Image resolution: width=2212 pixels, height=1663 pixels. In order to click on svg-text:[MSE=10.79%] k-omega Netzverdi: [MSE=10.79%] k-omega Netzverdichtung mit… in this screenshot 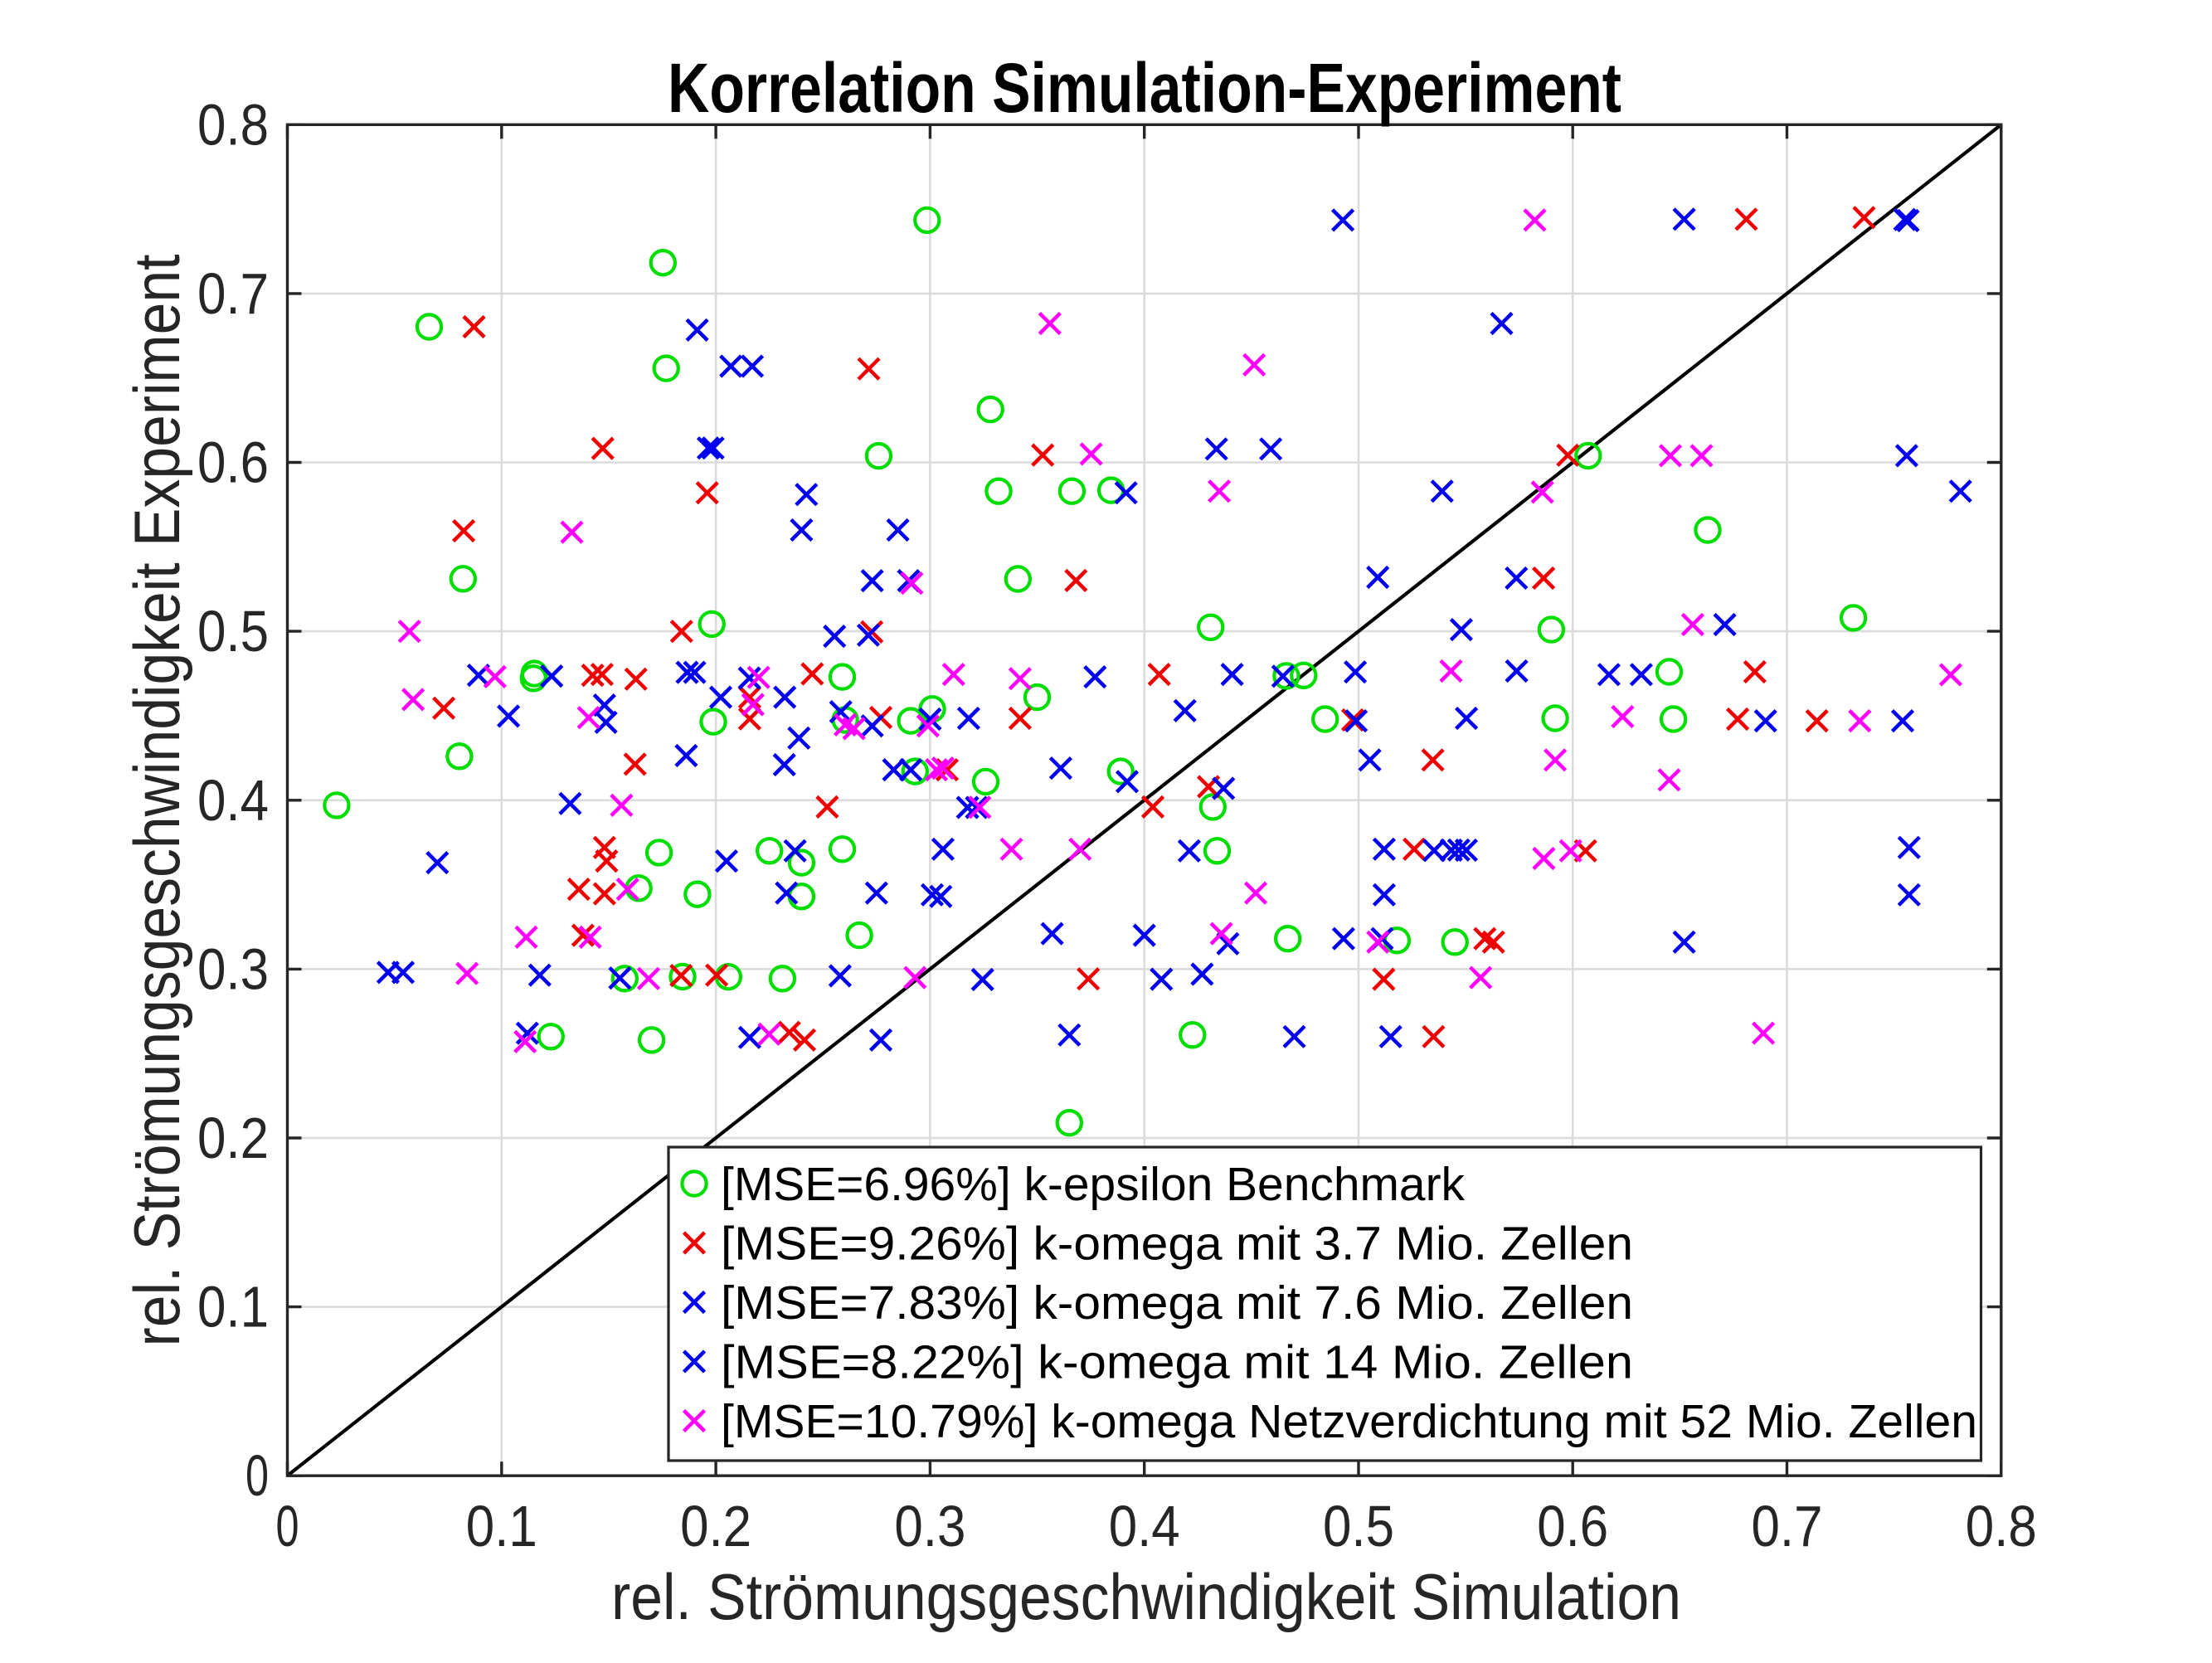, I will do `click(1349, 1421)`.